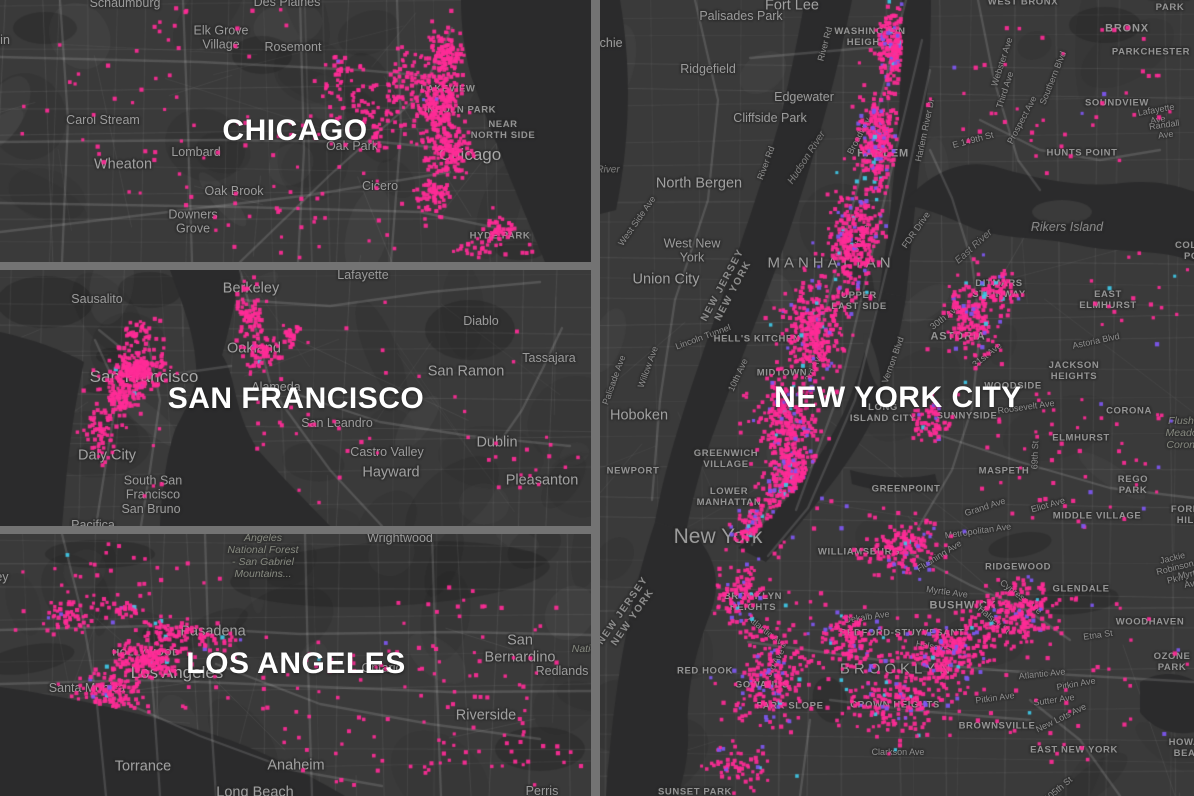 This screenshot has width=1194, height=796. Describe the element at coordinates (193, 221) in the screenshot. I see `place-label: Downers Grove` at that location.